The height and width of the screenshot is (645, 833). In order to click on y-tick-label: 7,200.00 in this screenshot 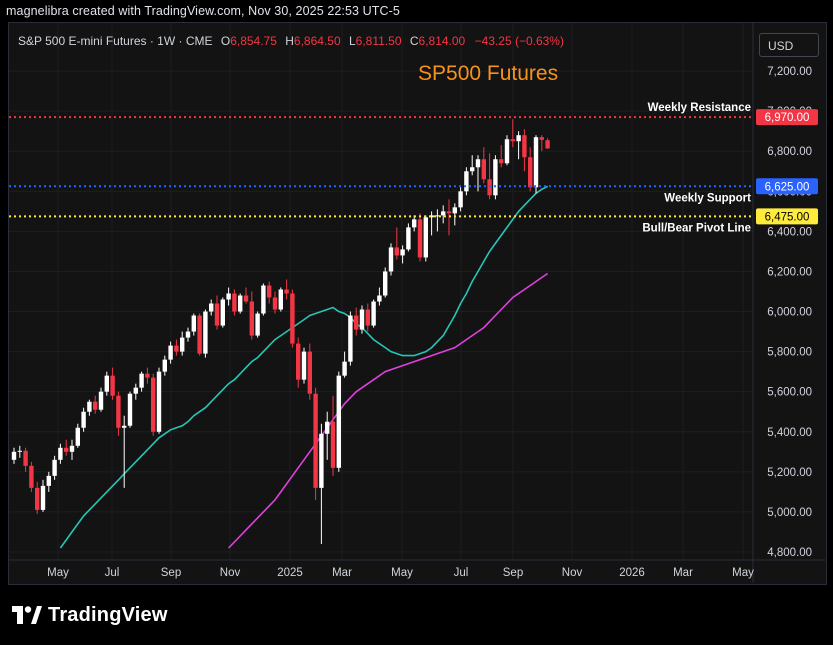, I will do `click(789, 72)`.